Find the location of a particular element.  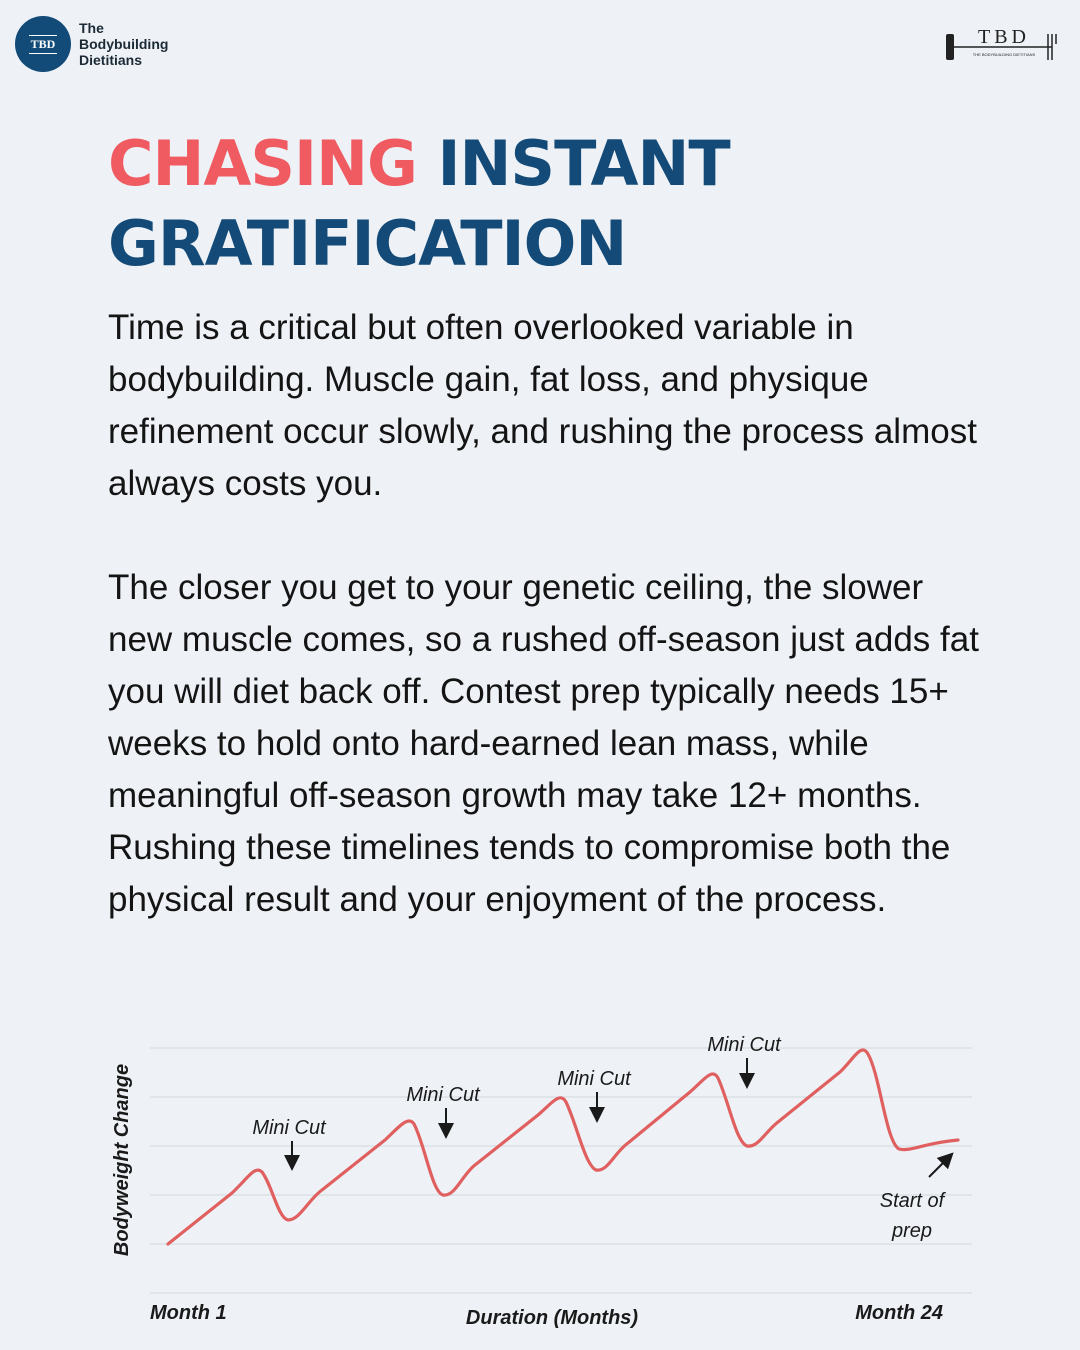

brand-name: The Bodybuilding Dietitians is located at coordinates (123, 44).